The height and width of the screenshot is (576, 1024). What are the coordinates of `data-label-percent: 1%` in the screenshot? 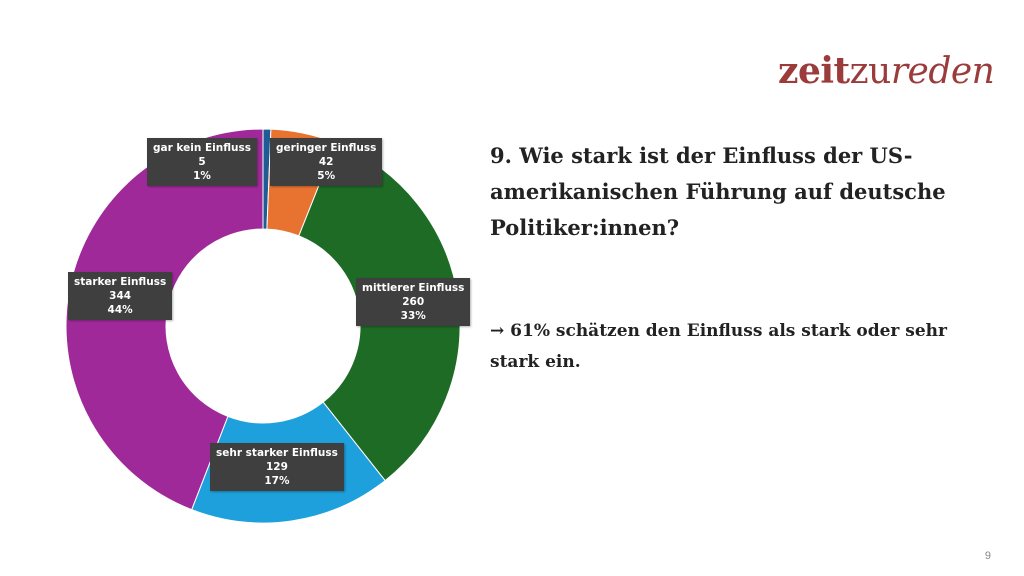 It's located at (202, 176).